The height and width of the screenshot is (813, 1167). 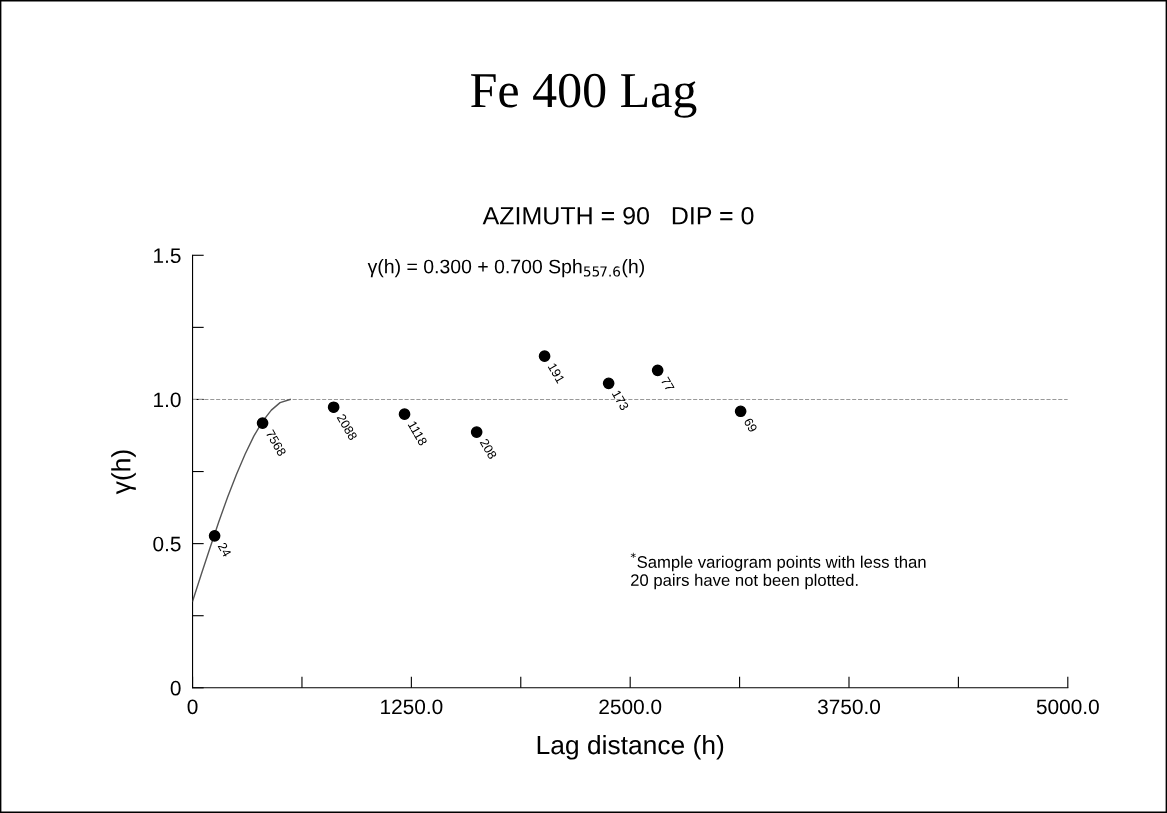 What do you see at coordinates (630, 707) in the screenshot?
I see `x-tick-label: 2500.0` at bounding box center [630, 707].